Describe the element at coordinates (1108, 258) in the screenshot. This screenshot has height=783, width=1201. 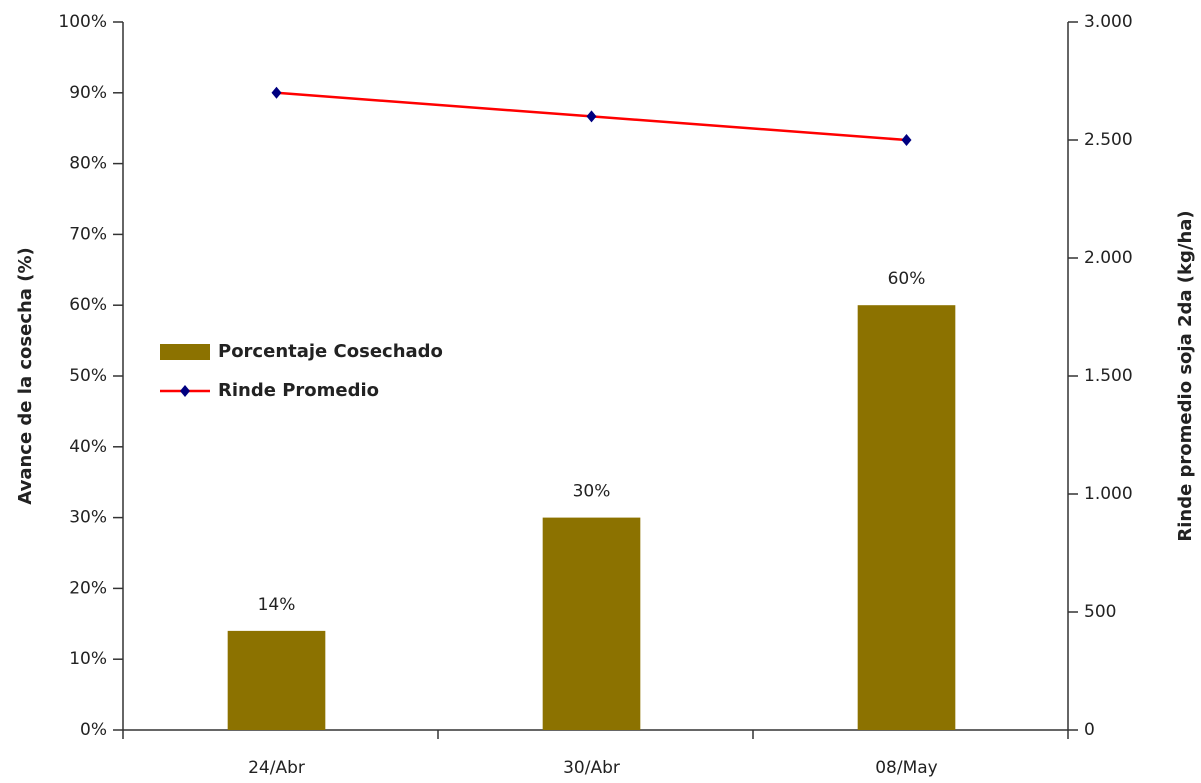
I see `y2-tick-label: 2.000` at that location.